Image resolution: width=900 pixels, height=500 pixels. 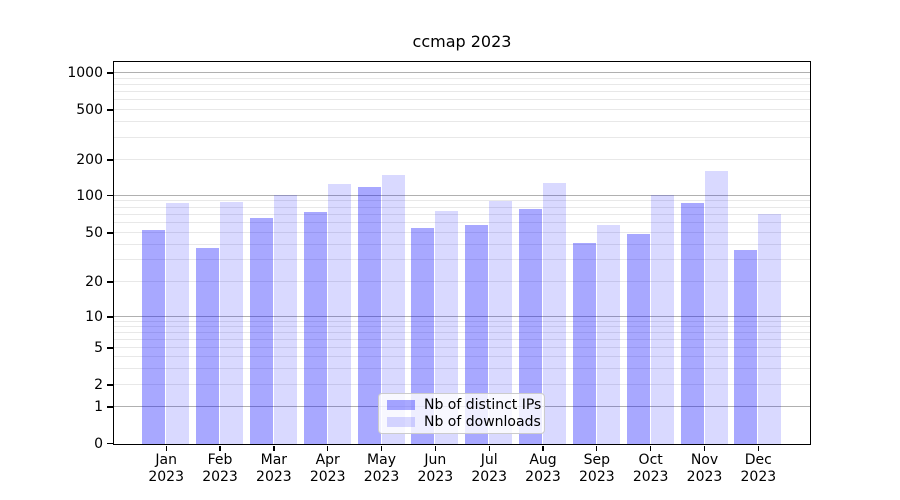 I want to click on y-axis-tick-label: 10, so click(x=94, y=317).